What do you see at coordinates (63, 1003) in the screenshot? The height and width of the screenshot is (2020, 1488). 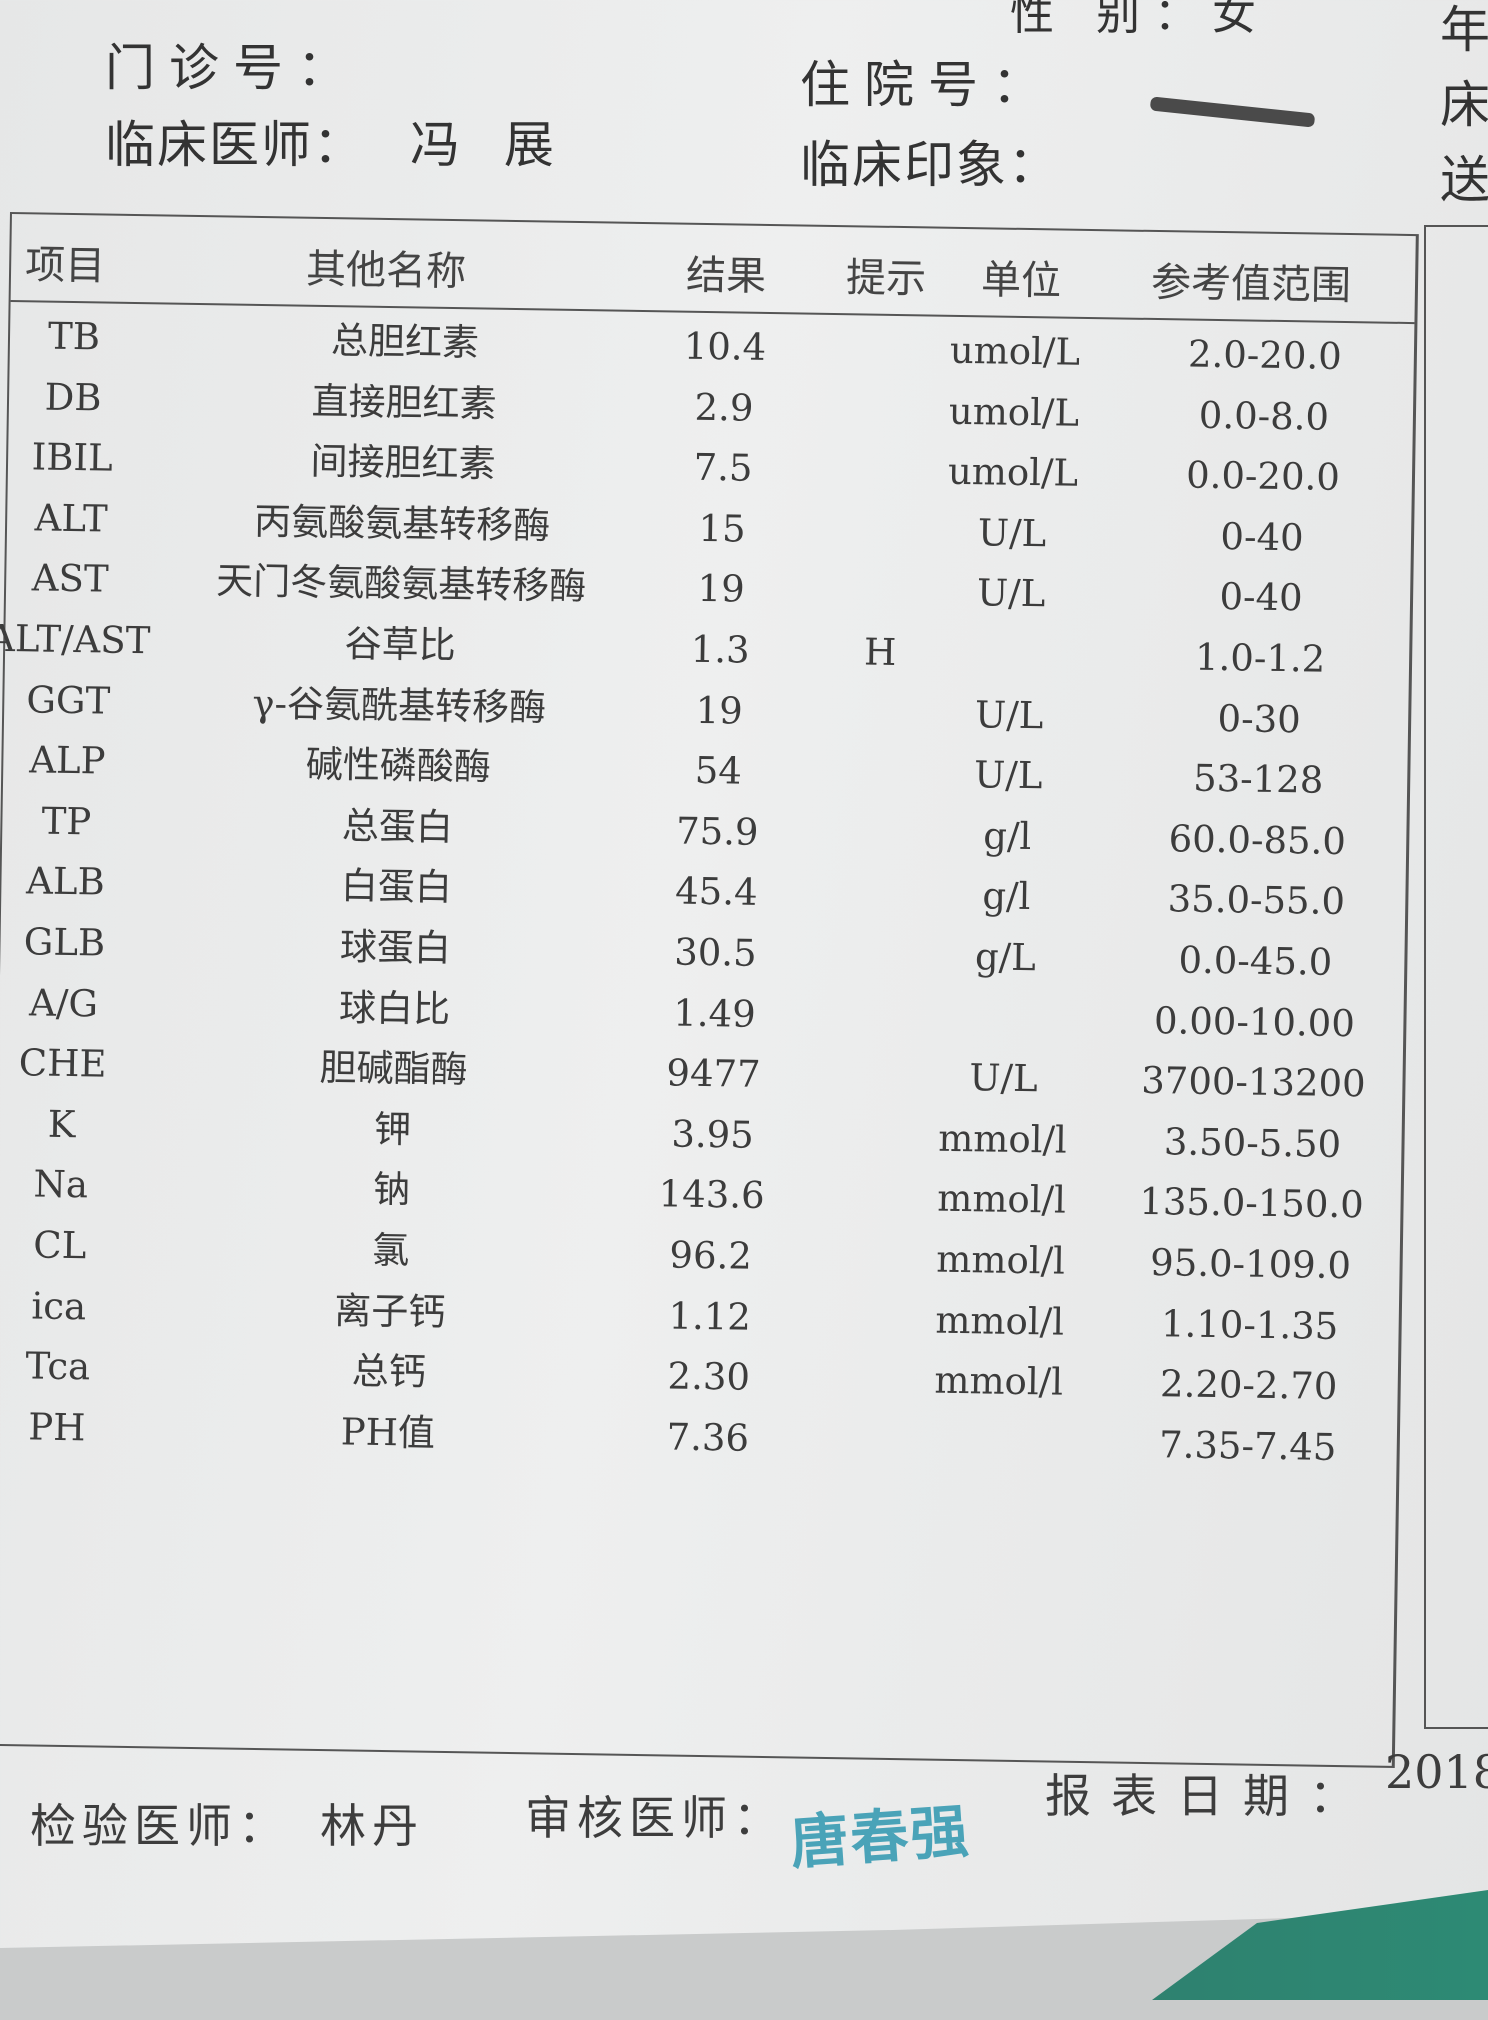 I see `row-item: A/G` at bounding box center [63, 1003].